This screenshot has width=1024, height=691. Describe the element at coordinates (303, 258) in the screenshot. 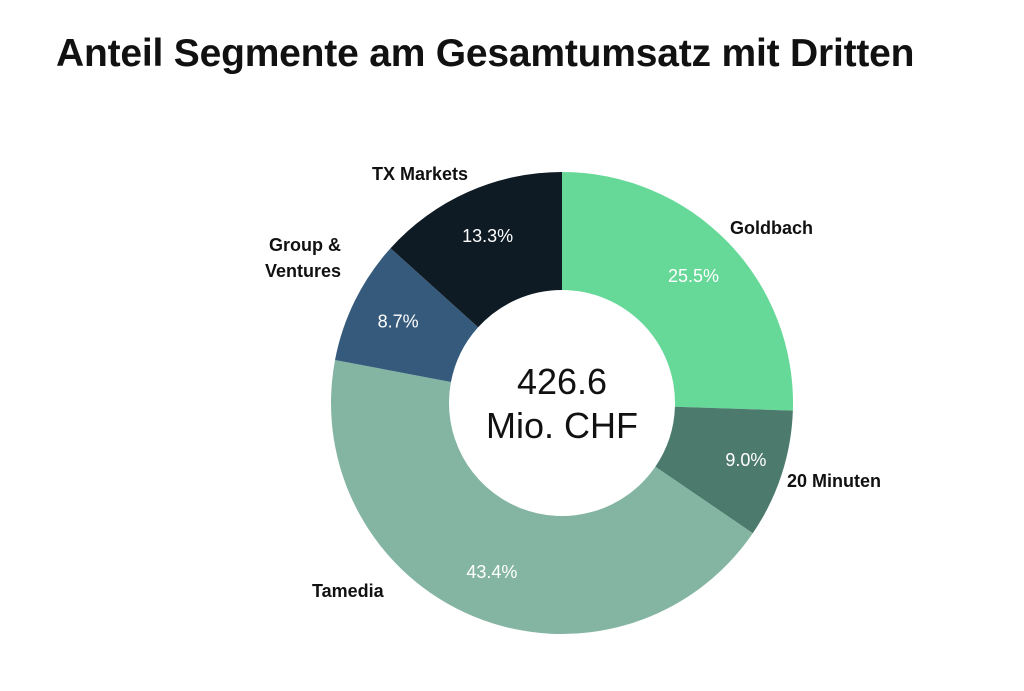

I see `segment-label-group-ventures: Group & Ventures` at that location.